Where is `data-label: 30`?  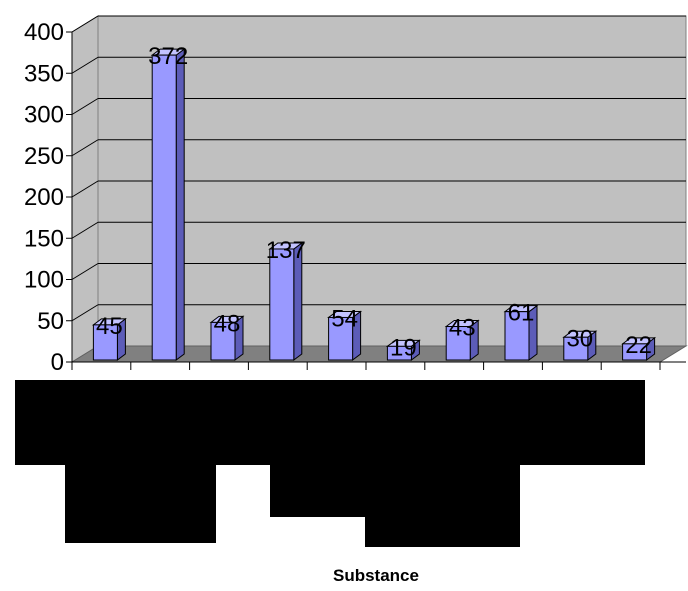 data-label: 30 is located at coordinates (579, 338).